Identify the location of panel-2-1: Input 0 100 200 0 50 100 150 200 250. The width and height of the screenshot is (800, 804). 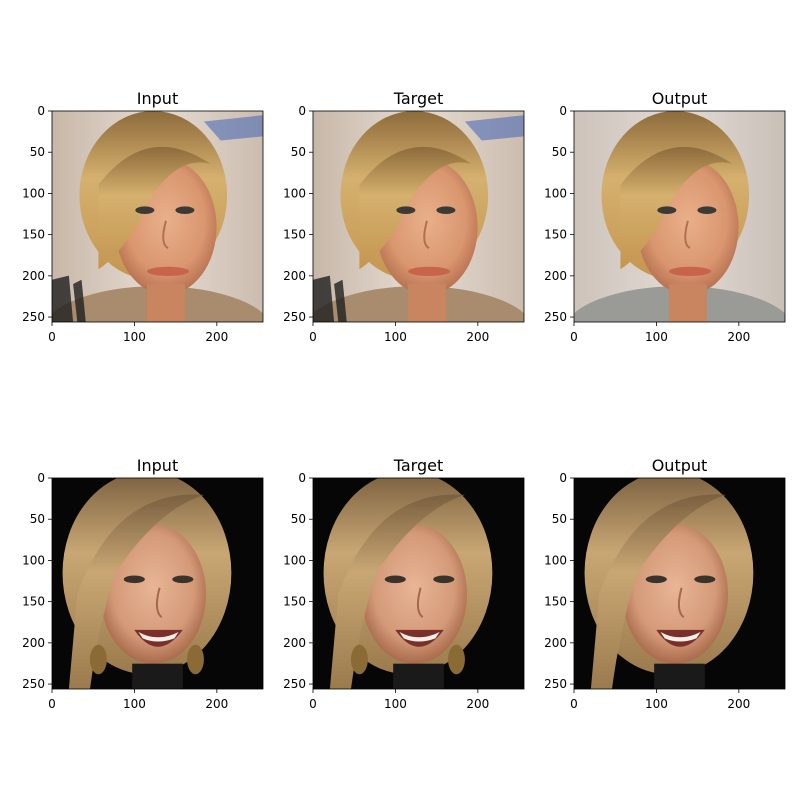
(143, 583).